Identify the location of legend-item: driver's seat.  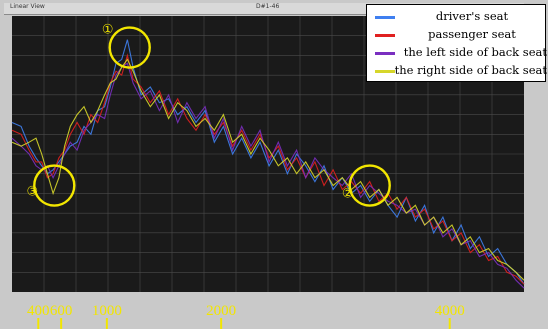
(457, 17).